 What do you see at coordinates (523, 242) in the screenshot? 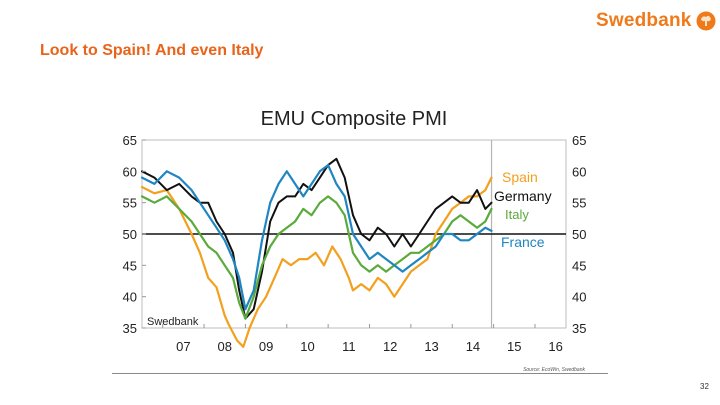
I see `legend-label-france: France` at bounding box center [523, 242].